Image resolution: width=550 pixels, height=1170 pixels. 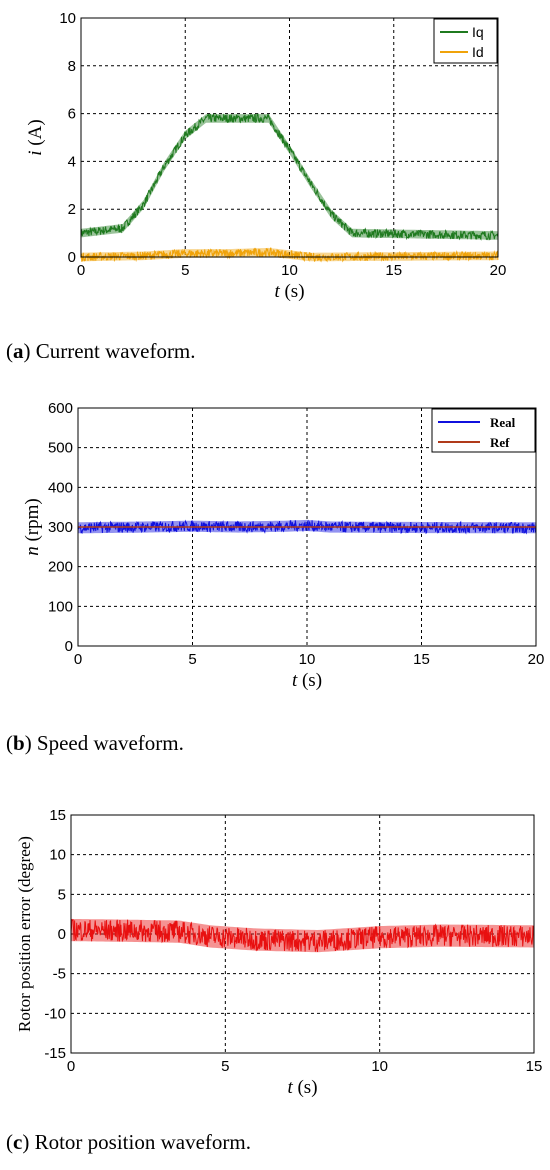 I want to click on y-axis-var: i, so click(x=35, y=152).